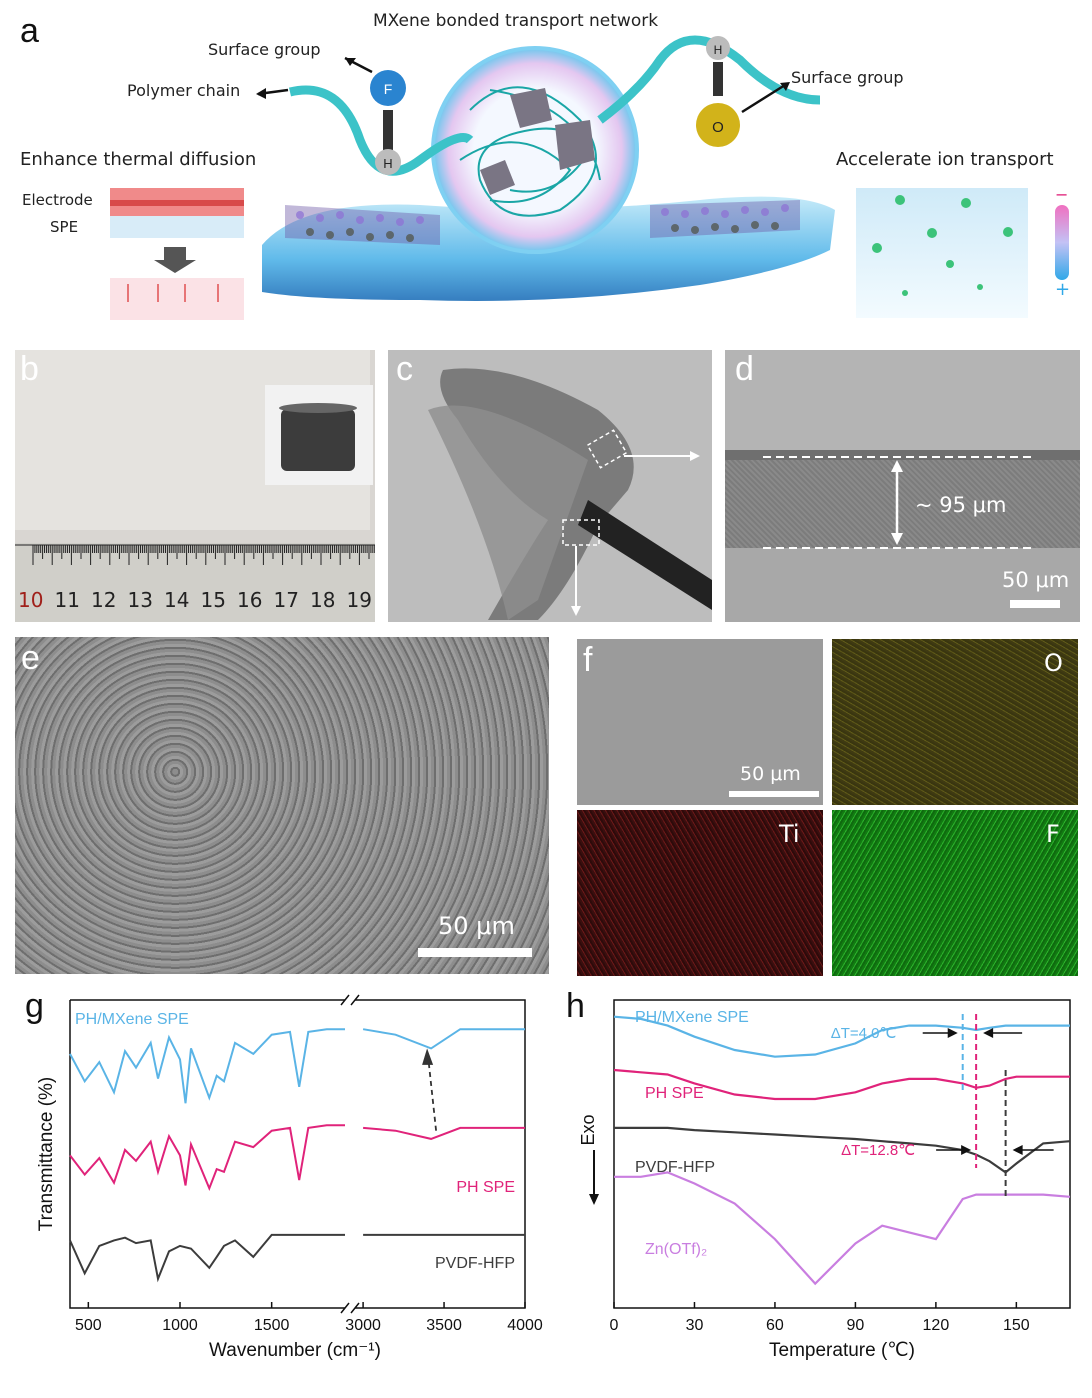 This screenshot has height=1398, width=1092. Describe the element at coordinates (295, 1350) in the screenshot. I see `x-axis-label: Wavenumber (cm⁻¹)` at that location.